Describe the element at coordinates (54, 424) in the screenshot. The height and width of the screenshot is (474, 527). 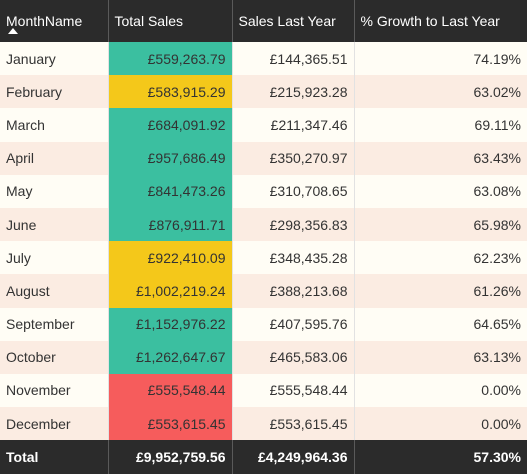
I see `month-cell: December` at that location.